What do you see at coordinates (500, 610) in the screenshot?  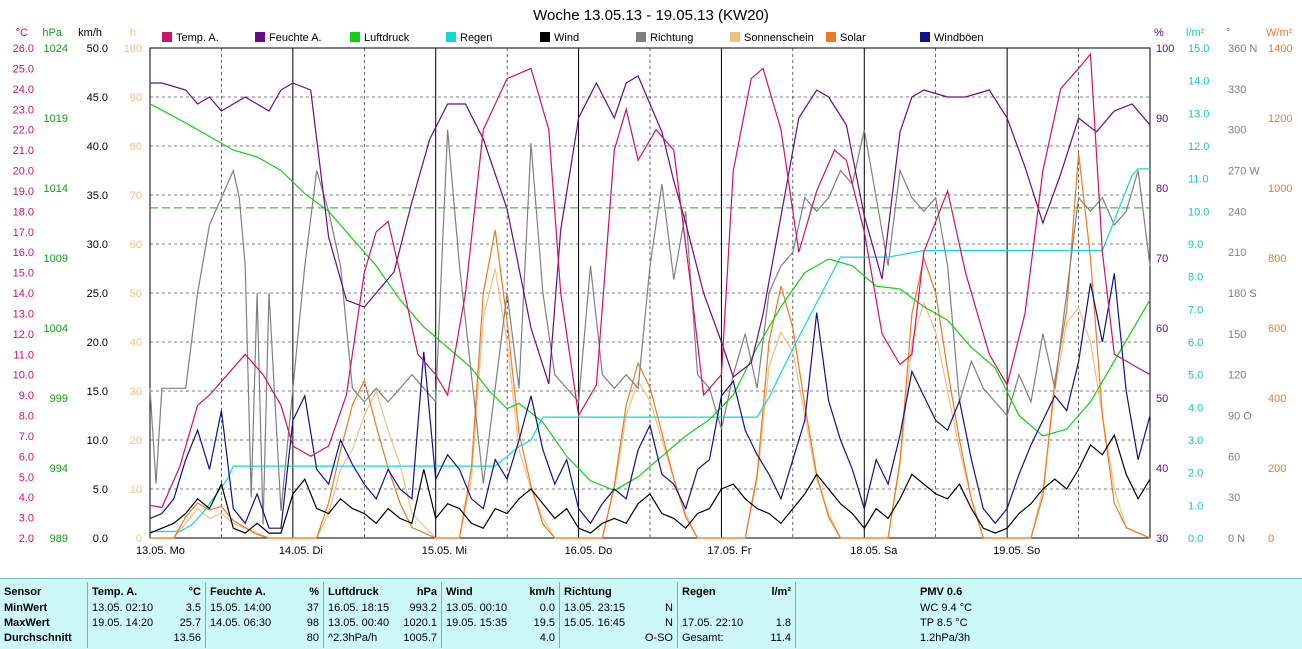 I see `stats-row: 13.05. 00:10 0.0` at bounding box center [500, 610].